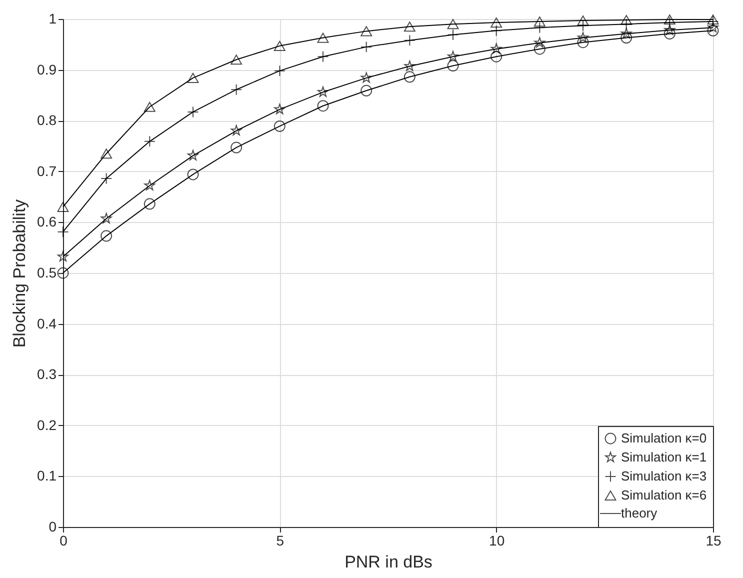 The width and height of the screenshot is (743, 578). Describe the element at coordinates (714, 540) in the screenshot. I see `x-tick-label: 15` at that location.